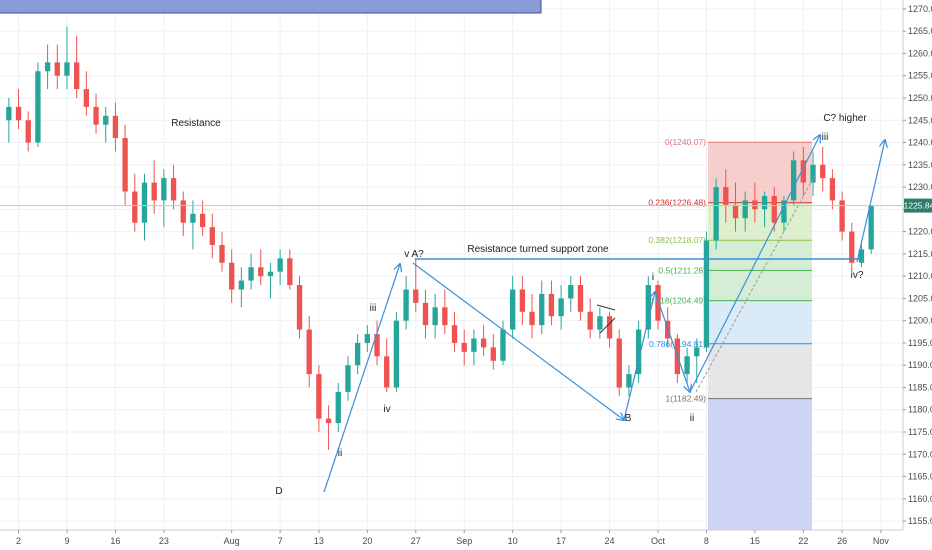 This screenshot has width=932, height=550. What do you see at coordinates (196, 123) in the screenshot?
I see `annotation-label: Resistance` at bounding box center [196, 123].